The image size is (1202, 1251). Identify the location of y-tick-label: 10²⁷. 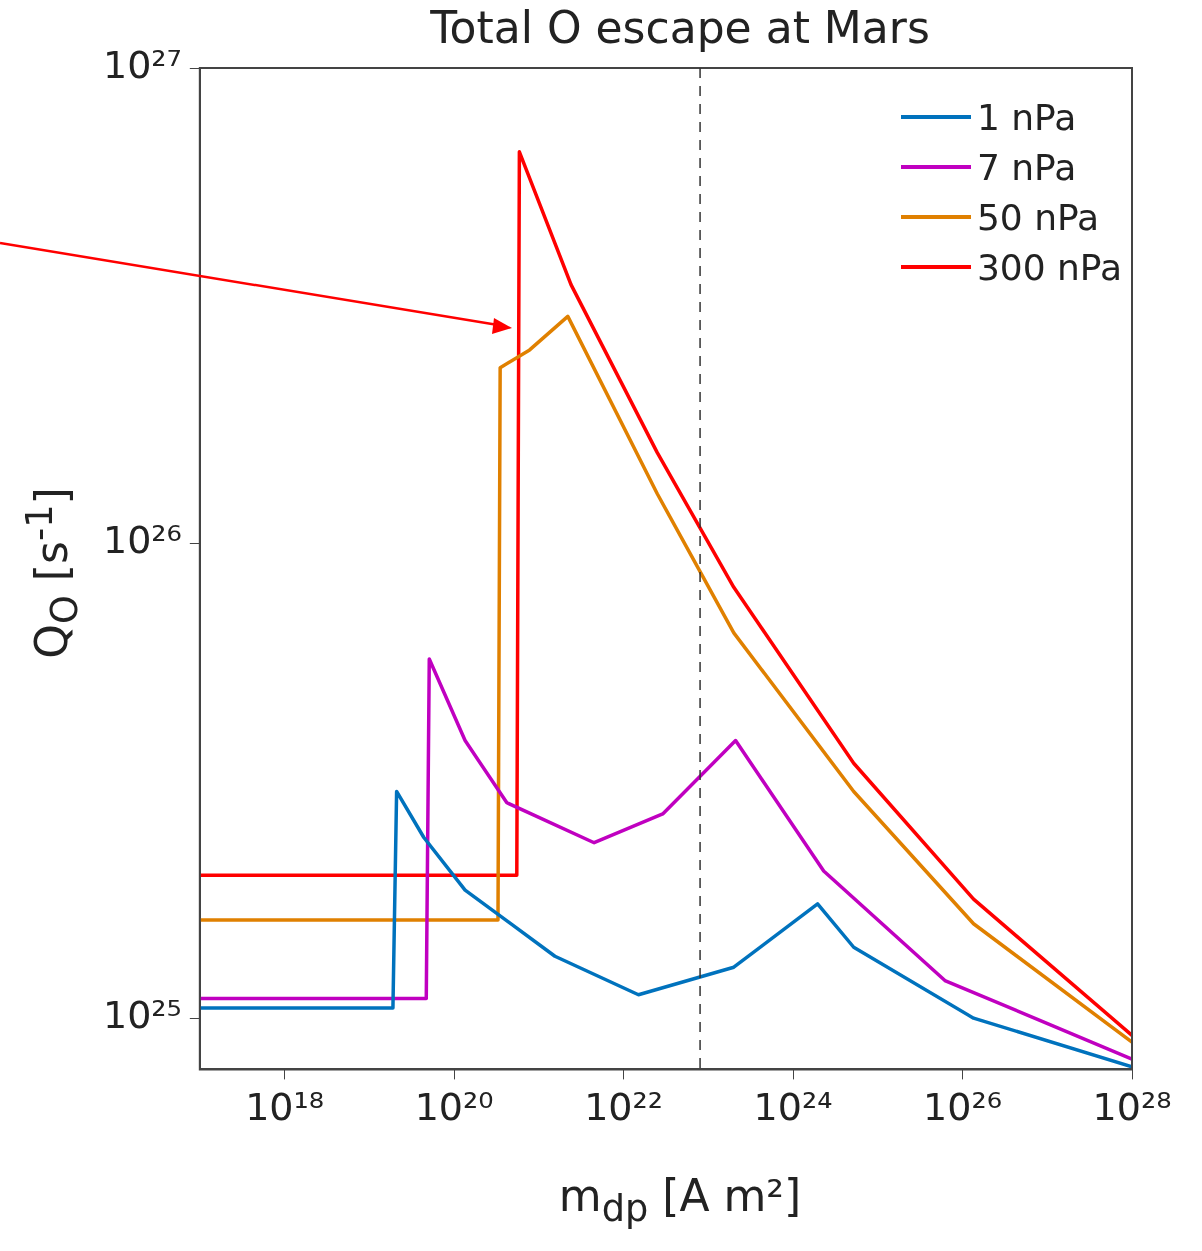
(142, 64).